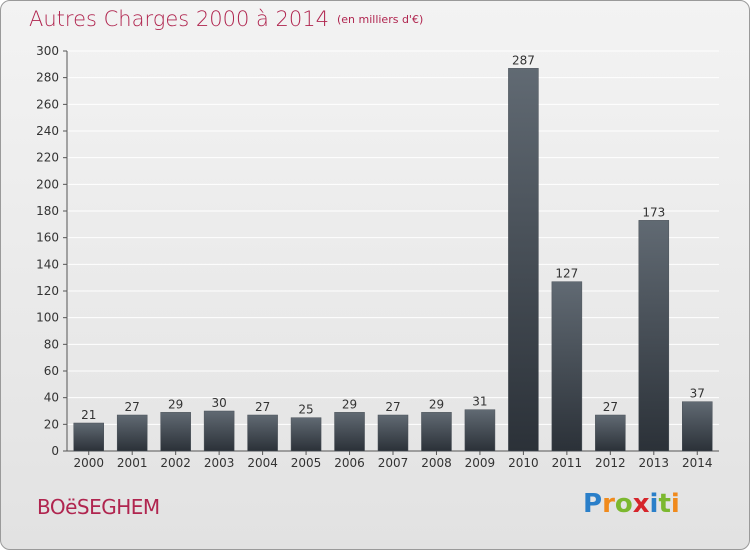 The image size is (750, 550). What do you see at coordinates (480, 430) in the screenshot?
I see `bar-2009` at bounding box center [480, 430].